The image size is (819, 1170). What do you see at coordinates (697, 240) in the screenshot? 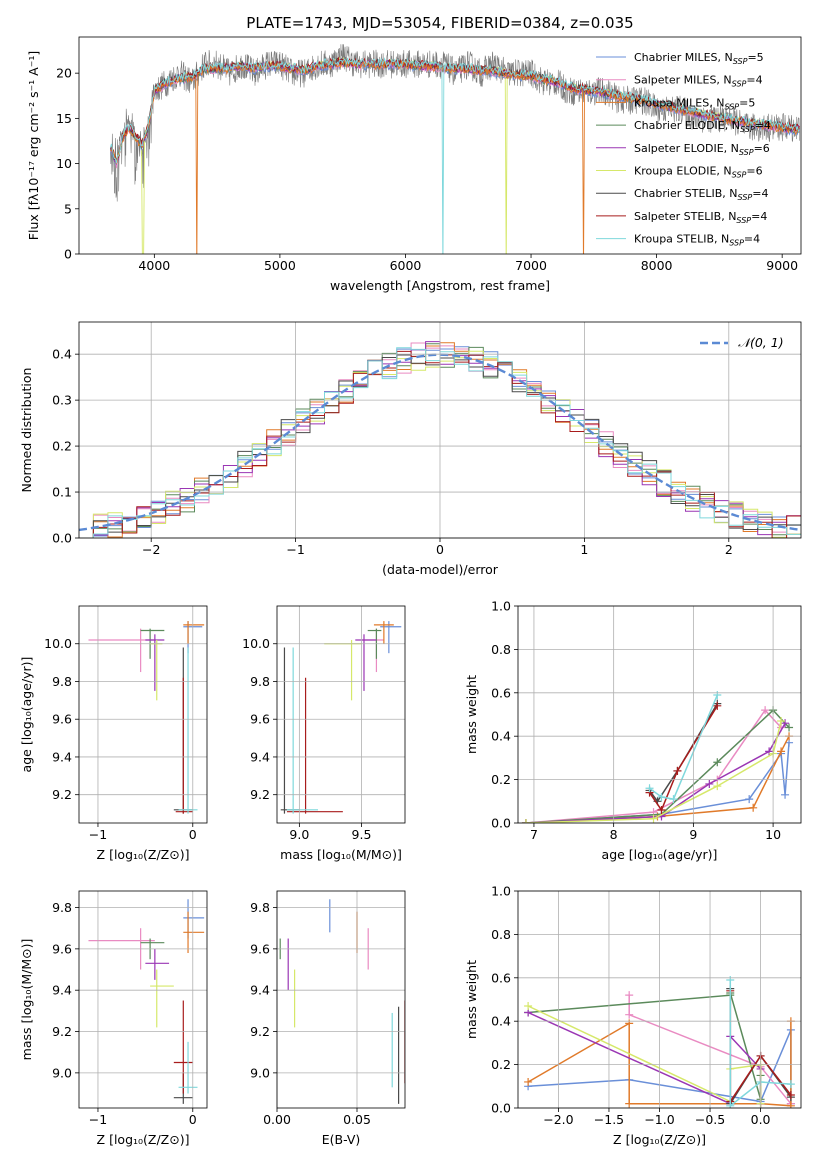
I see `legend-label: Kroupa STELIB, NSSP=4` at bounding box center [697, 240].